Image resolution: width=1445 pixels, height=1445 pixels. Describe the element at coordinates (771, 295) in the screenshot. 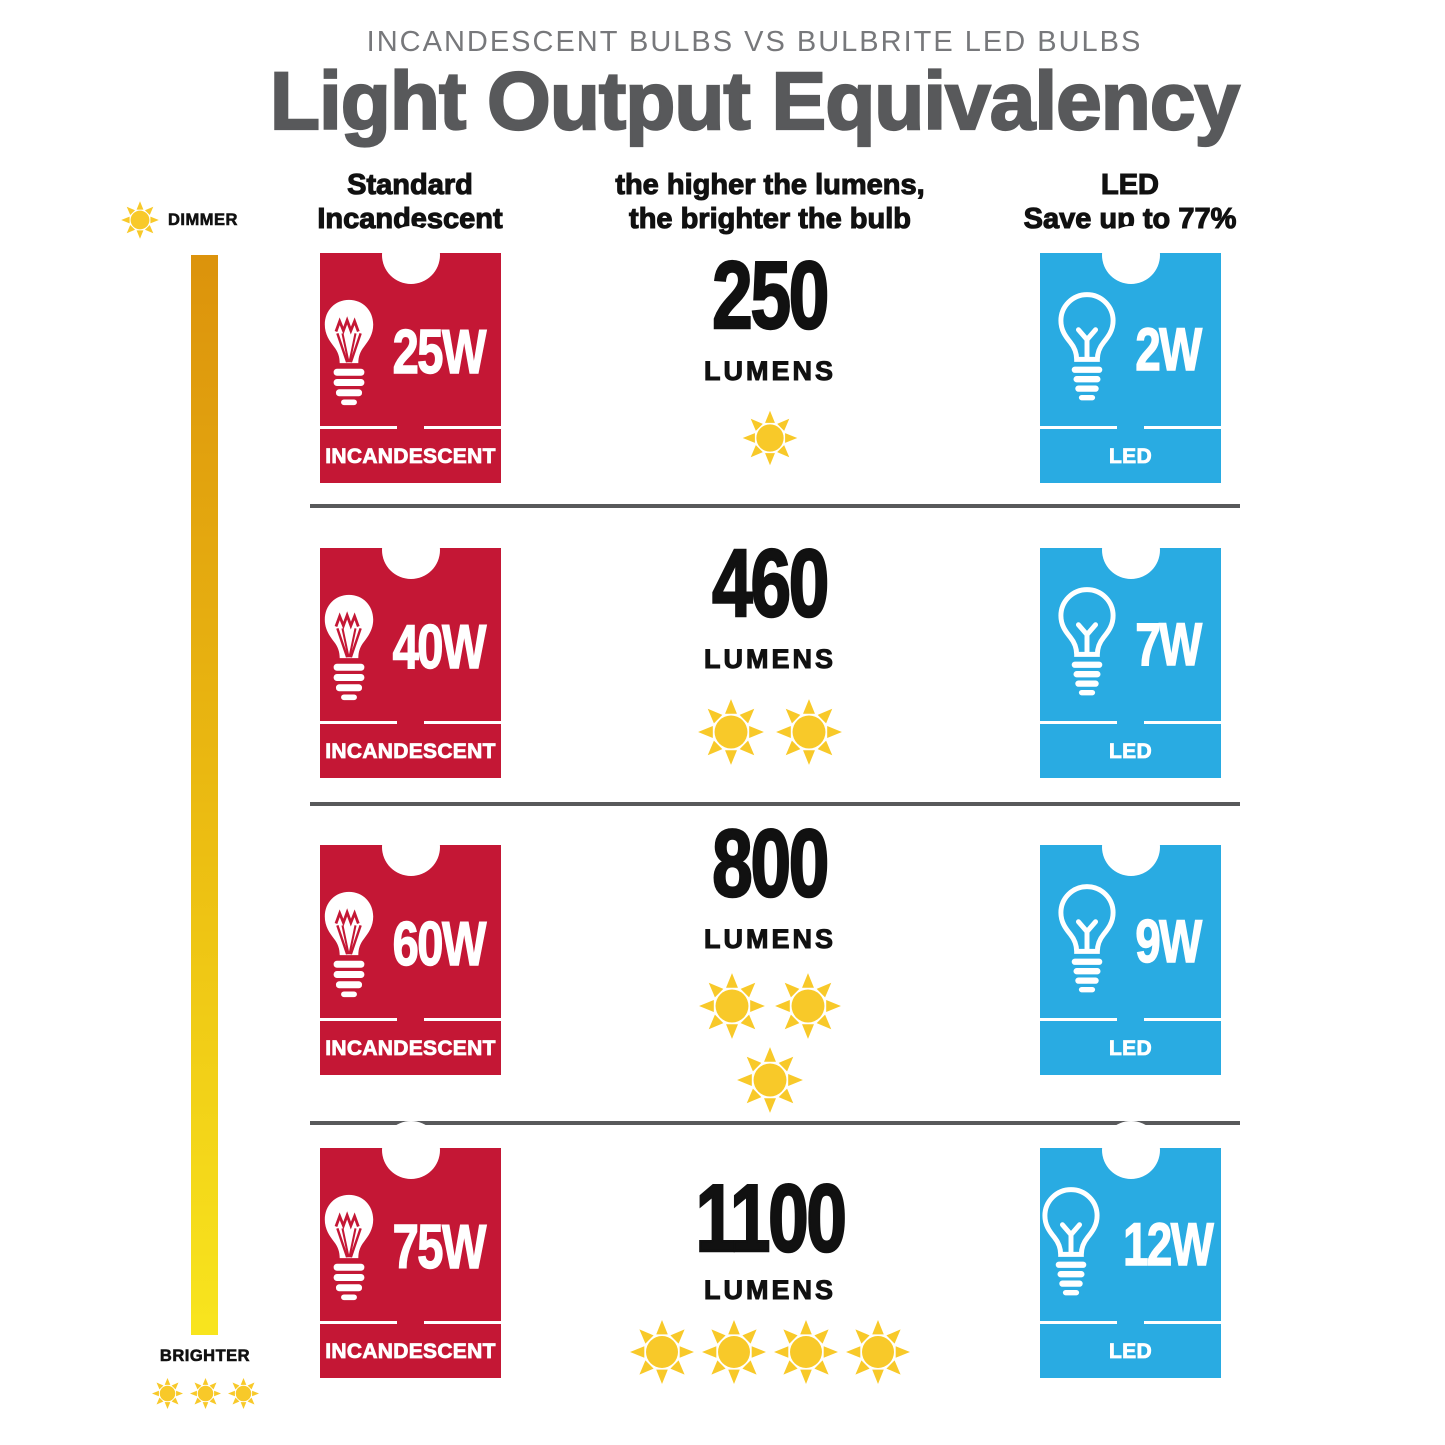

I see `lumens-value: 250` at that location.